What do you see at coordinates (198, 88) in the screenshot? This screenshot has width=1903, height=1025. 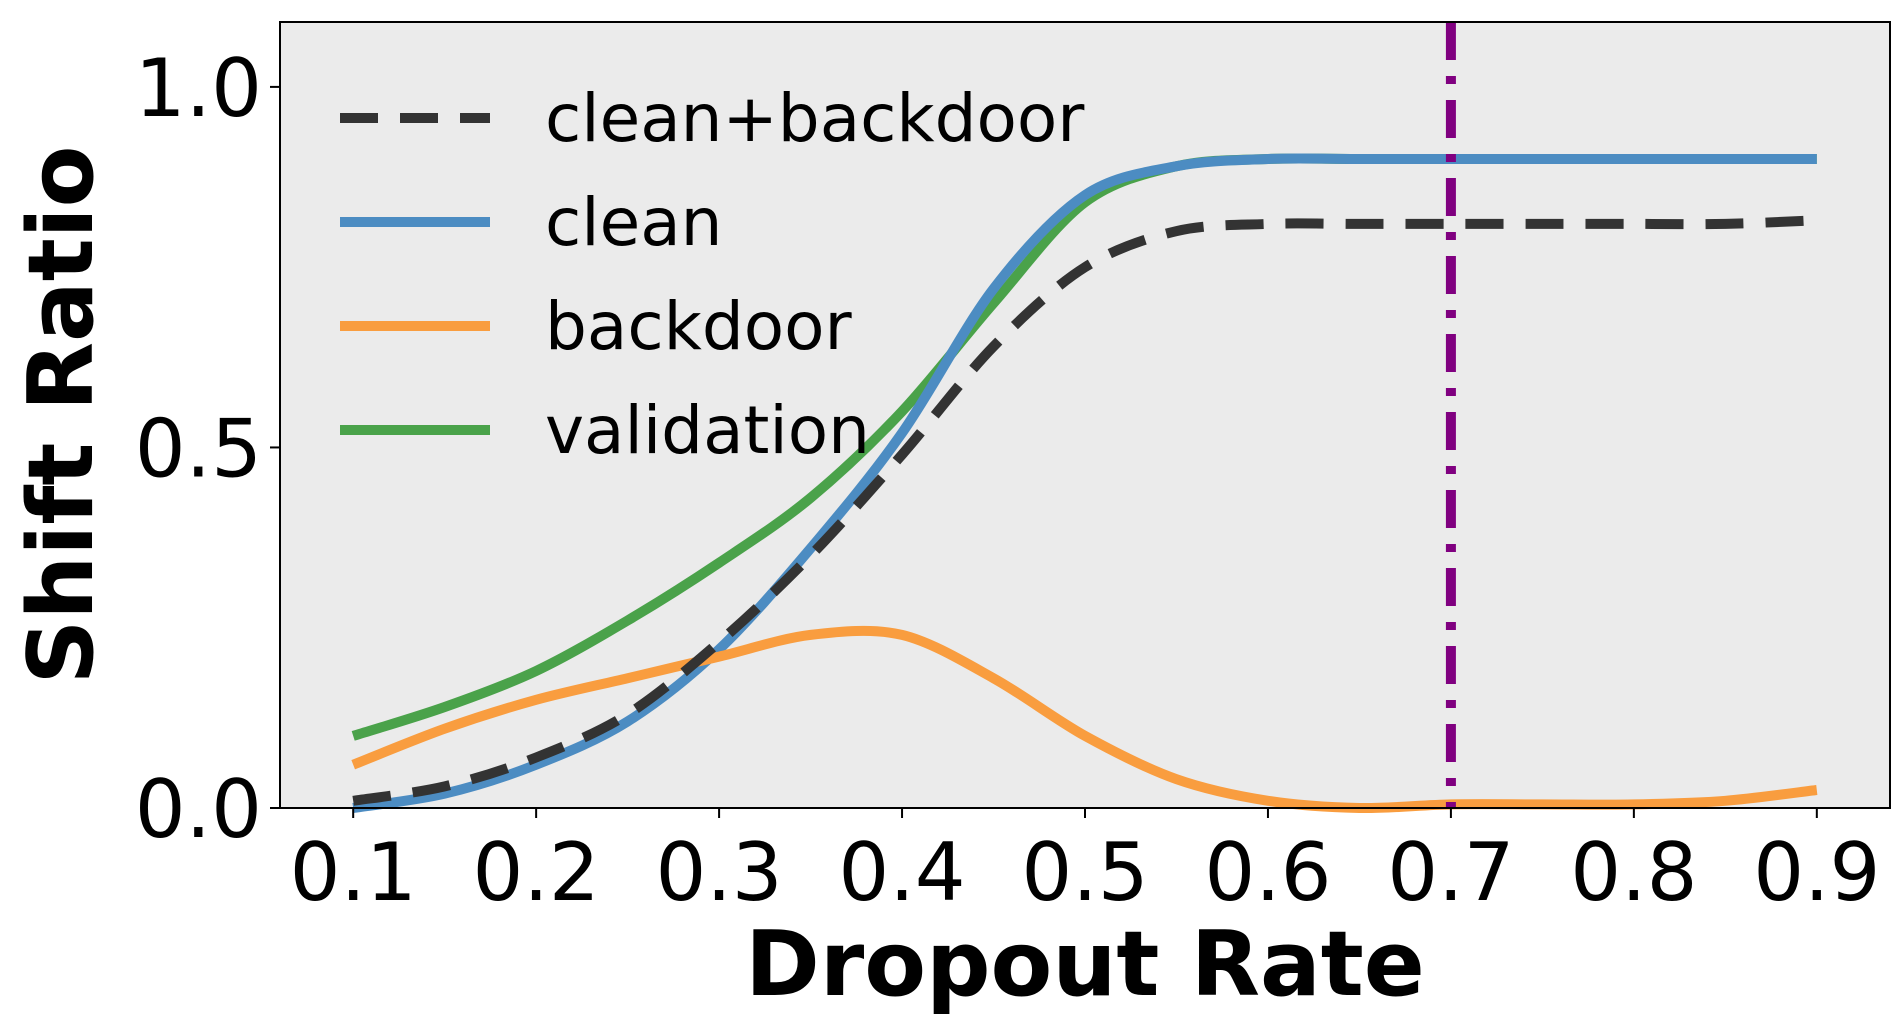 I see `y-tick-label: 1.0` at bounding box center [198, 88].